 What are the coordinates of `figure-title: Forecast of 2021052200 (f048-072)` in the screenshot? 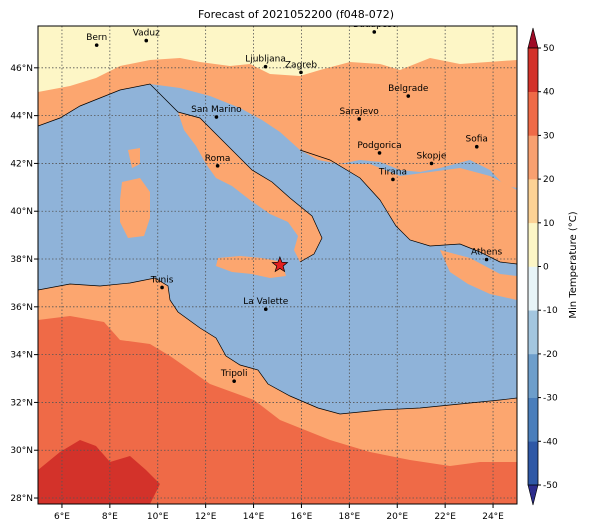 It's located at (296, 14).